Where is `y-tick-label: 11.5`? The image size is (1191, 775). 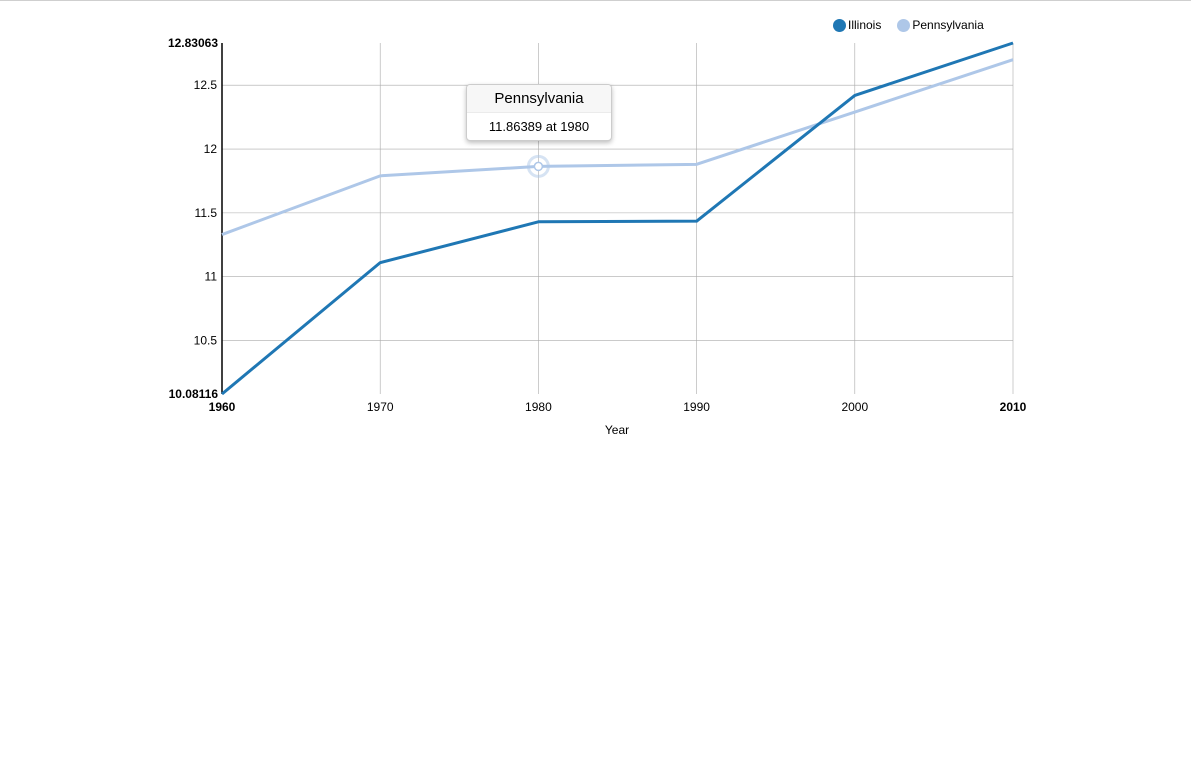
y-tick-label: 11.5 is located at coordinates (206, 213).